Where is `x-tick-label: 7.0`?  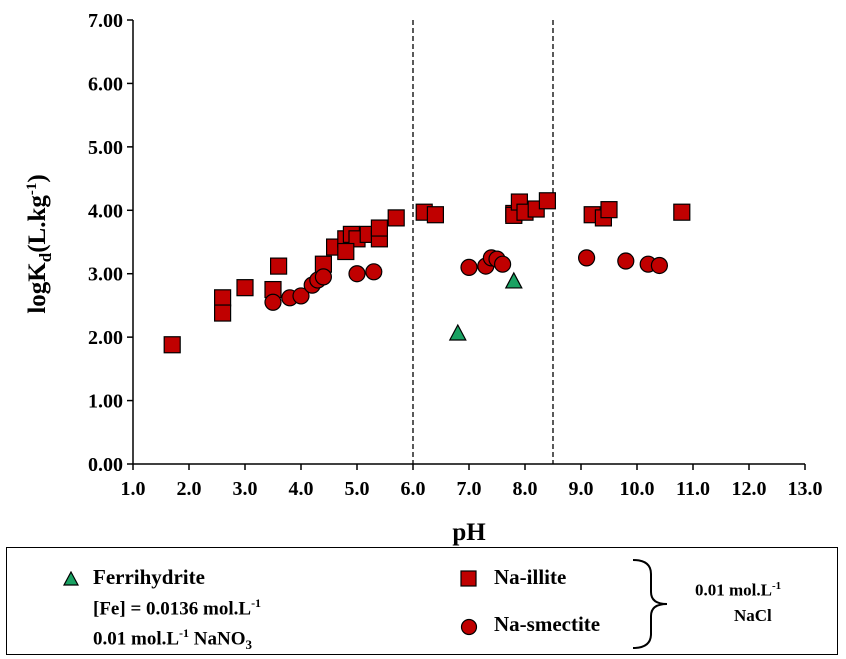 x-tick-label: 7.0 is located at coordinates (469, 489).